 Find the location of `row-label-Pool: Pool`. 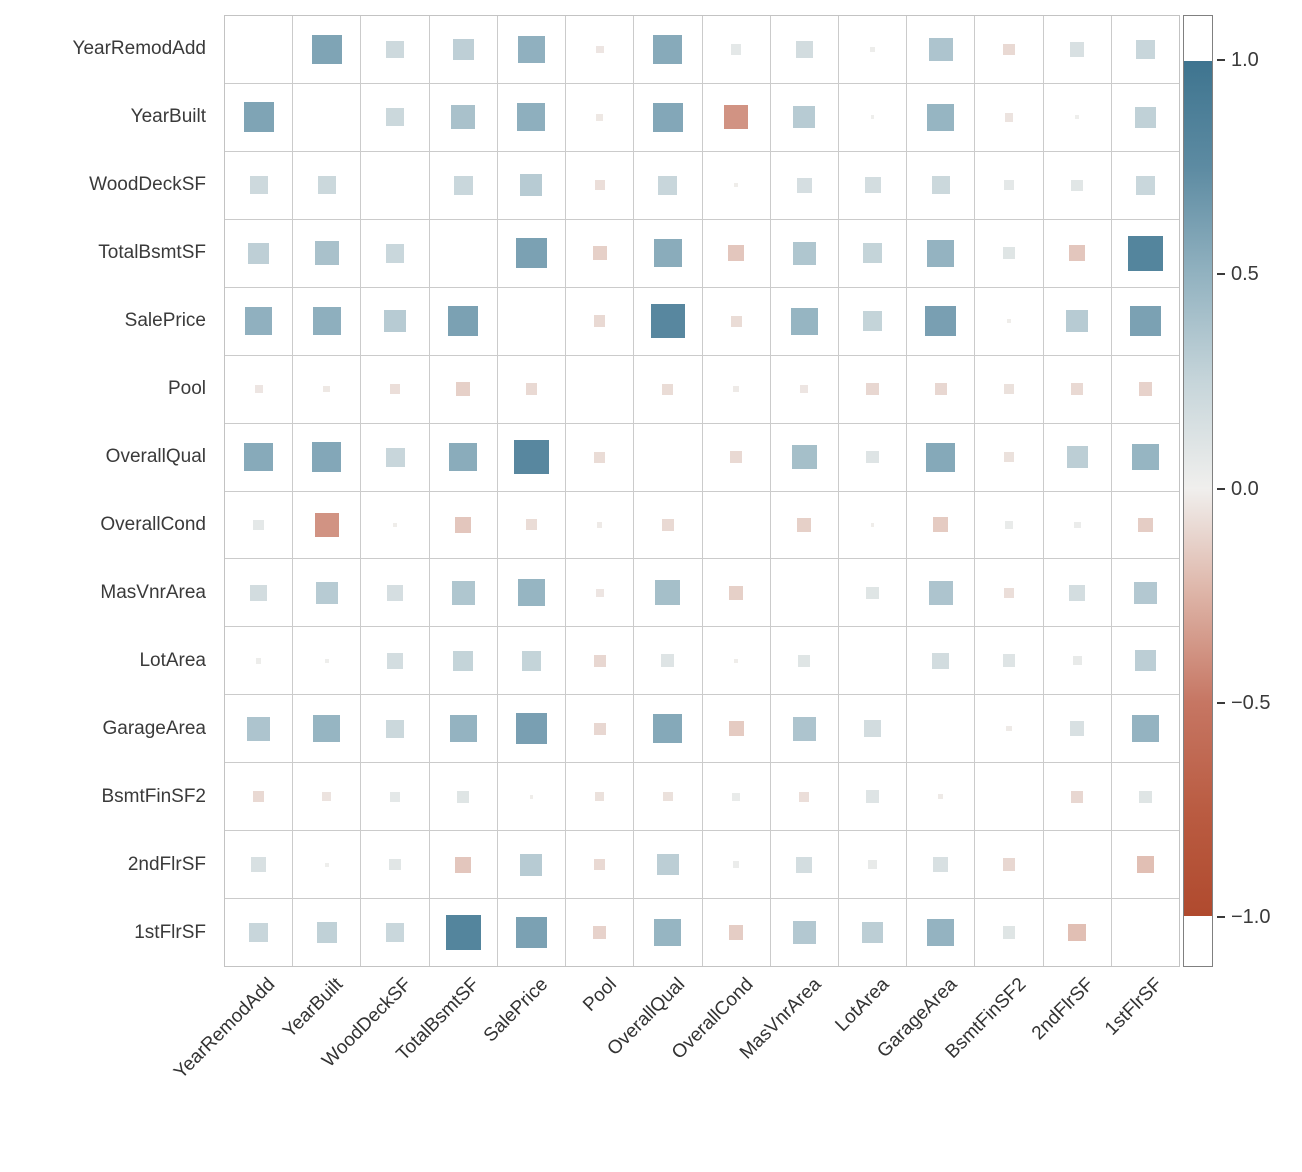

row-label-Pool: Pool is located at coordinates (186, 388).